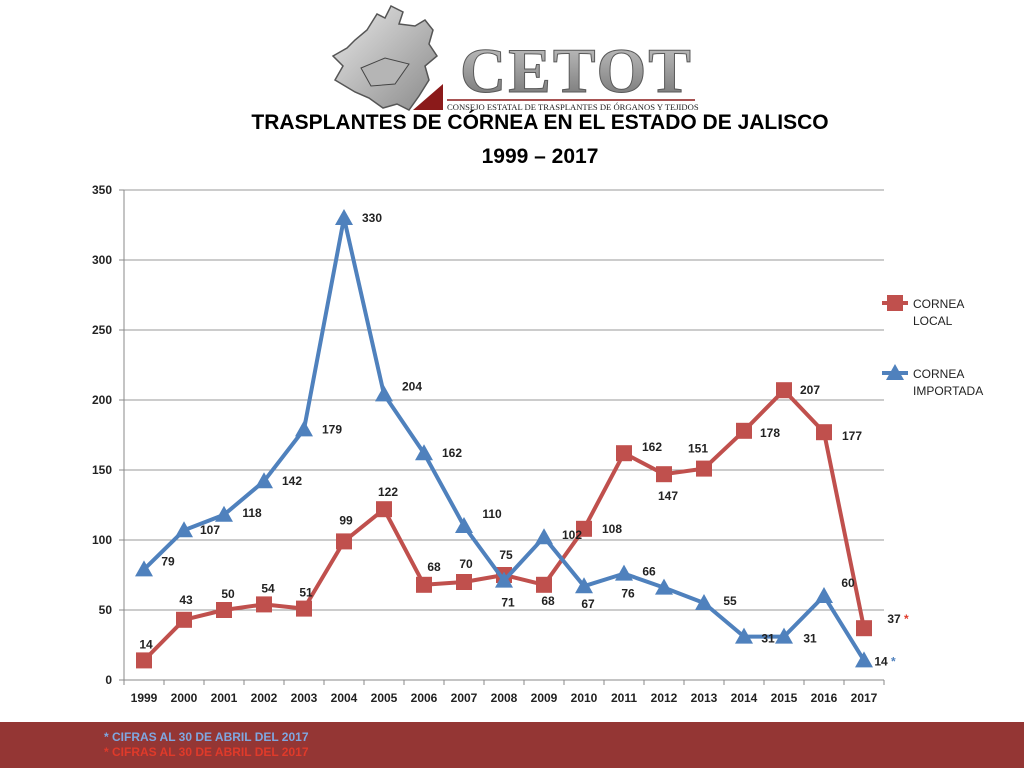 The width and height of the screenshot is (1024, 768). What do you see at coordinates (346, 520) in the screenshot?
I see `data-label: 99` at bounding box center [346, 520].